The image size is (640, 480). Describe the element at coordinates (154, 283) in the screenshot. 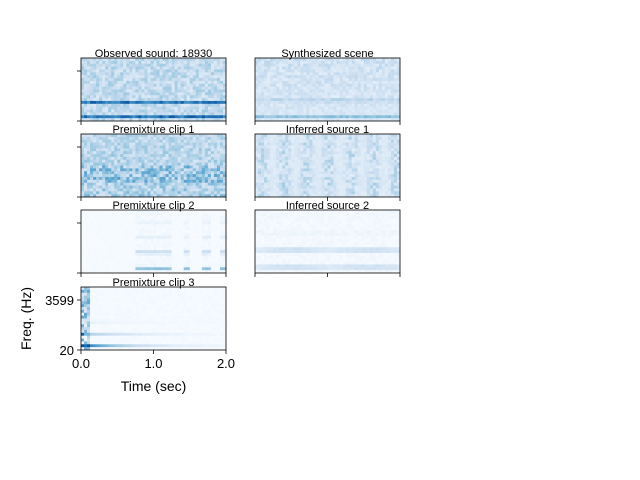

I see `panel-title: Premixture clip 3` at that location.